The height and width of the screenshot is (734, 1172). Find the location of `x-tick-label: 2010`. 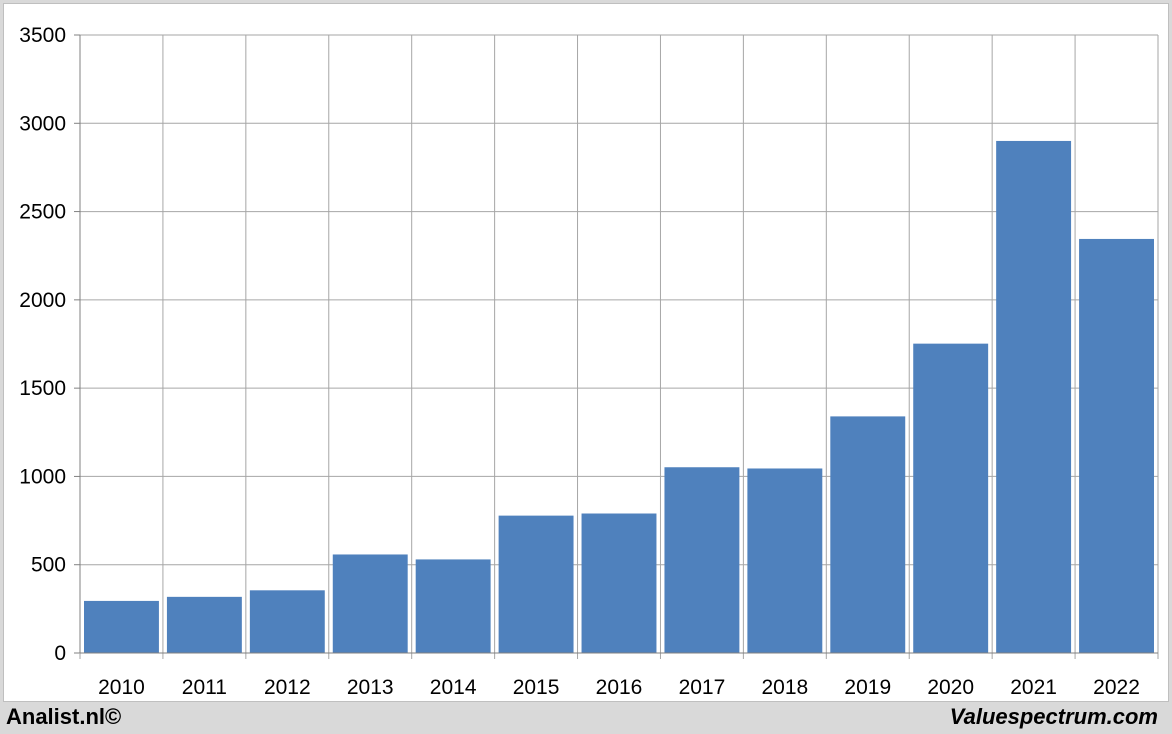

x-tick-label: 2010 is located at coordinates (121, 687).